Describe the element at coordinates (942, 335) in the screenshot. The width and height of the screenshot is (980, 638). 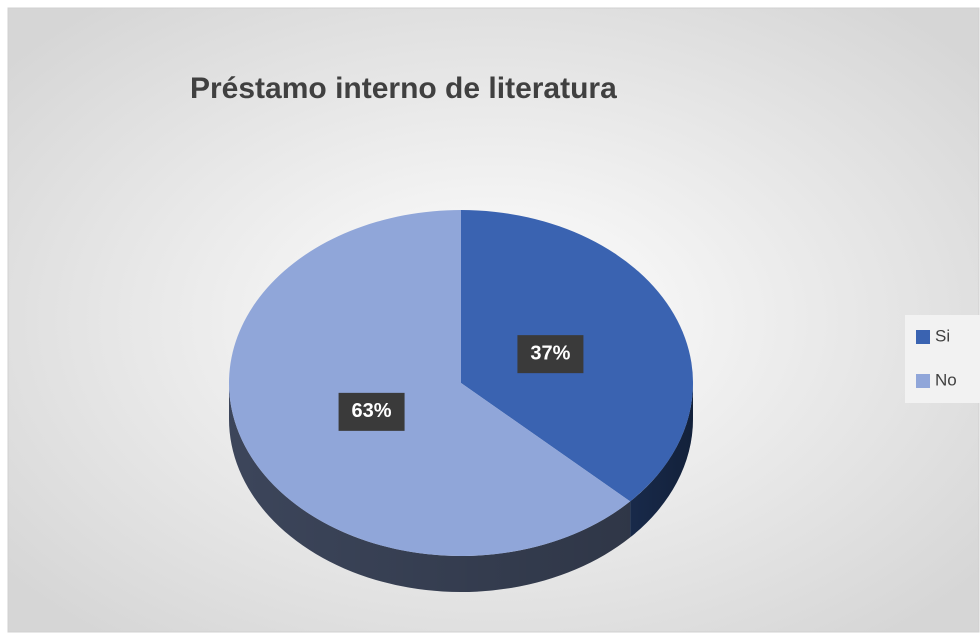
I see `legend-label: Si` at that location.